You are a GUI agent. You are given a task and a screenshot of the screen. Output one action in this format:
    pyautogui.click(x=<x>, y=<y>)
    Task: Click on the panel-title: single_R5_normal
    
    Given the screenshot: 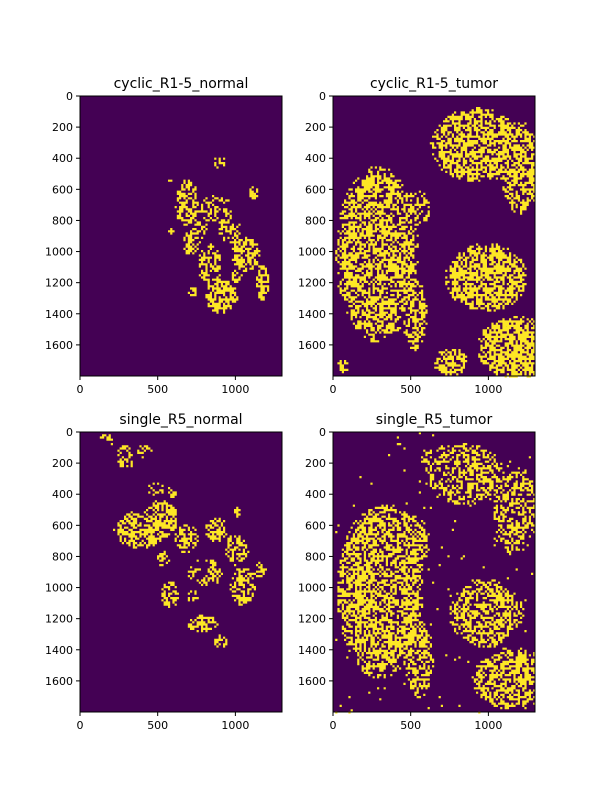 What is the action you would take?
    pyautogui.click(x=180, y=420)
    